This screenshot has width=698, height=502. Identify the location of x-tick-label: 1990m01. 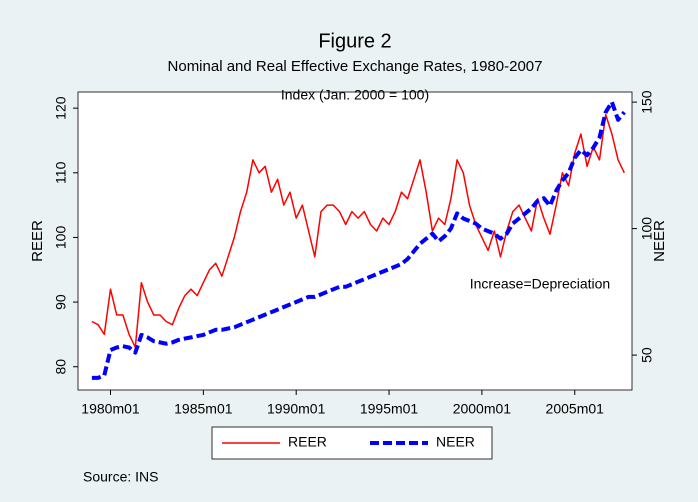
(296, 409).